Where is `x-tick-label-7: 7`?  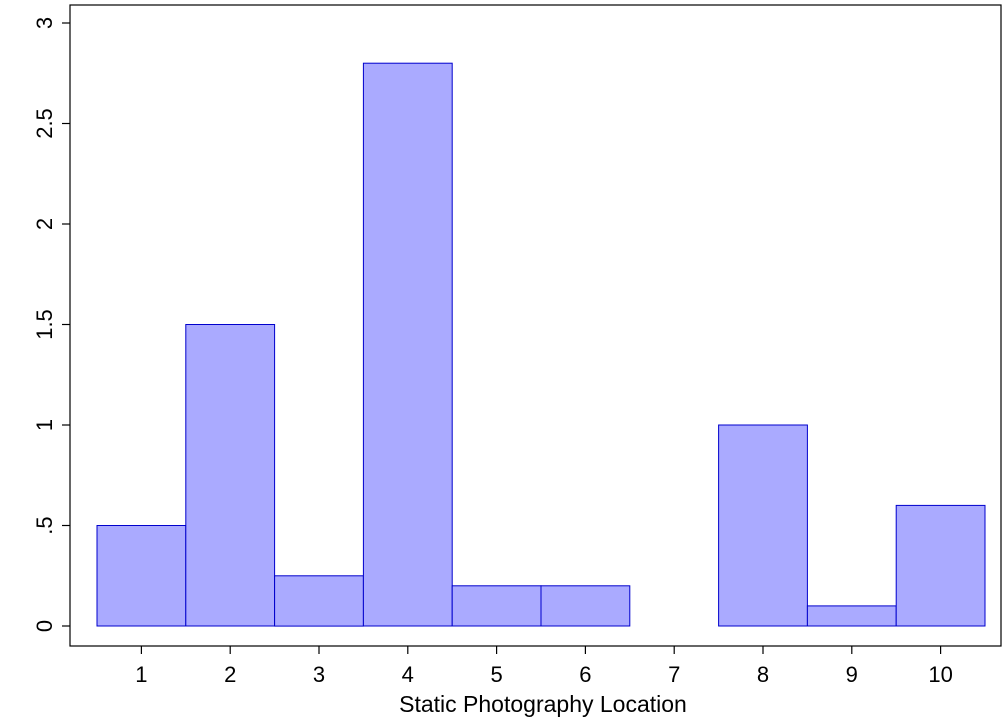
x-tick-label-7: 7 is located at coordinates (674, 674).